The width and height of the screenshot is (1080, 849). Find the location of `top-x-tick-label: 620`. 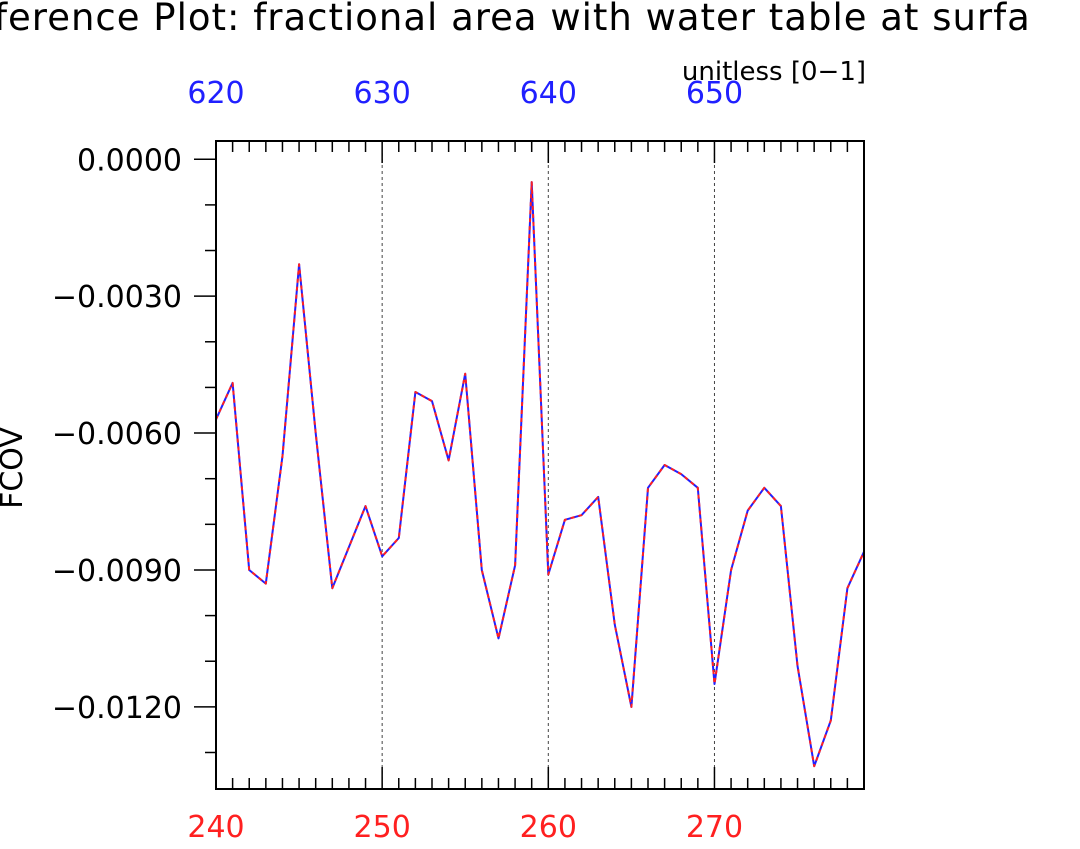

top-x-tick-label: 620 is located at coordinates (215, 93).